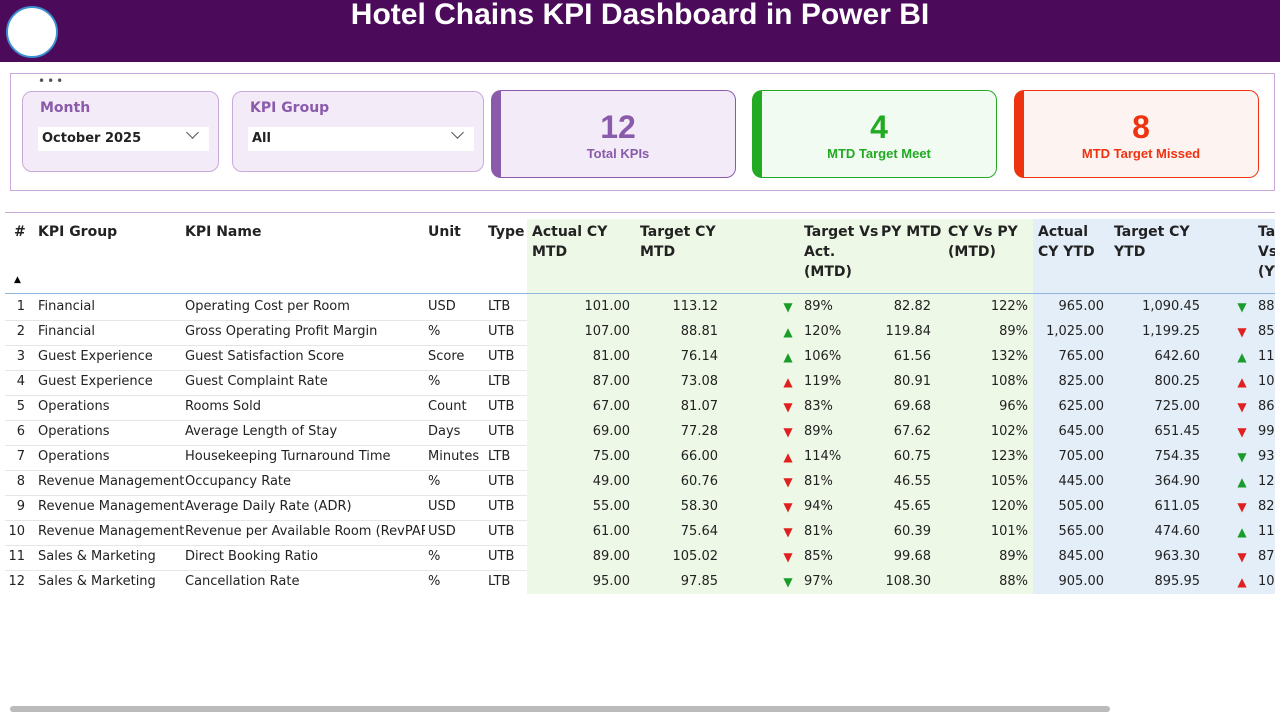  Describe the element at coordinates (1009, 531) in the screenshot. I see `table-cell: 101%` at that location.